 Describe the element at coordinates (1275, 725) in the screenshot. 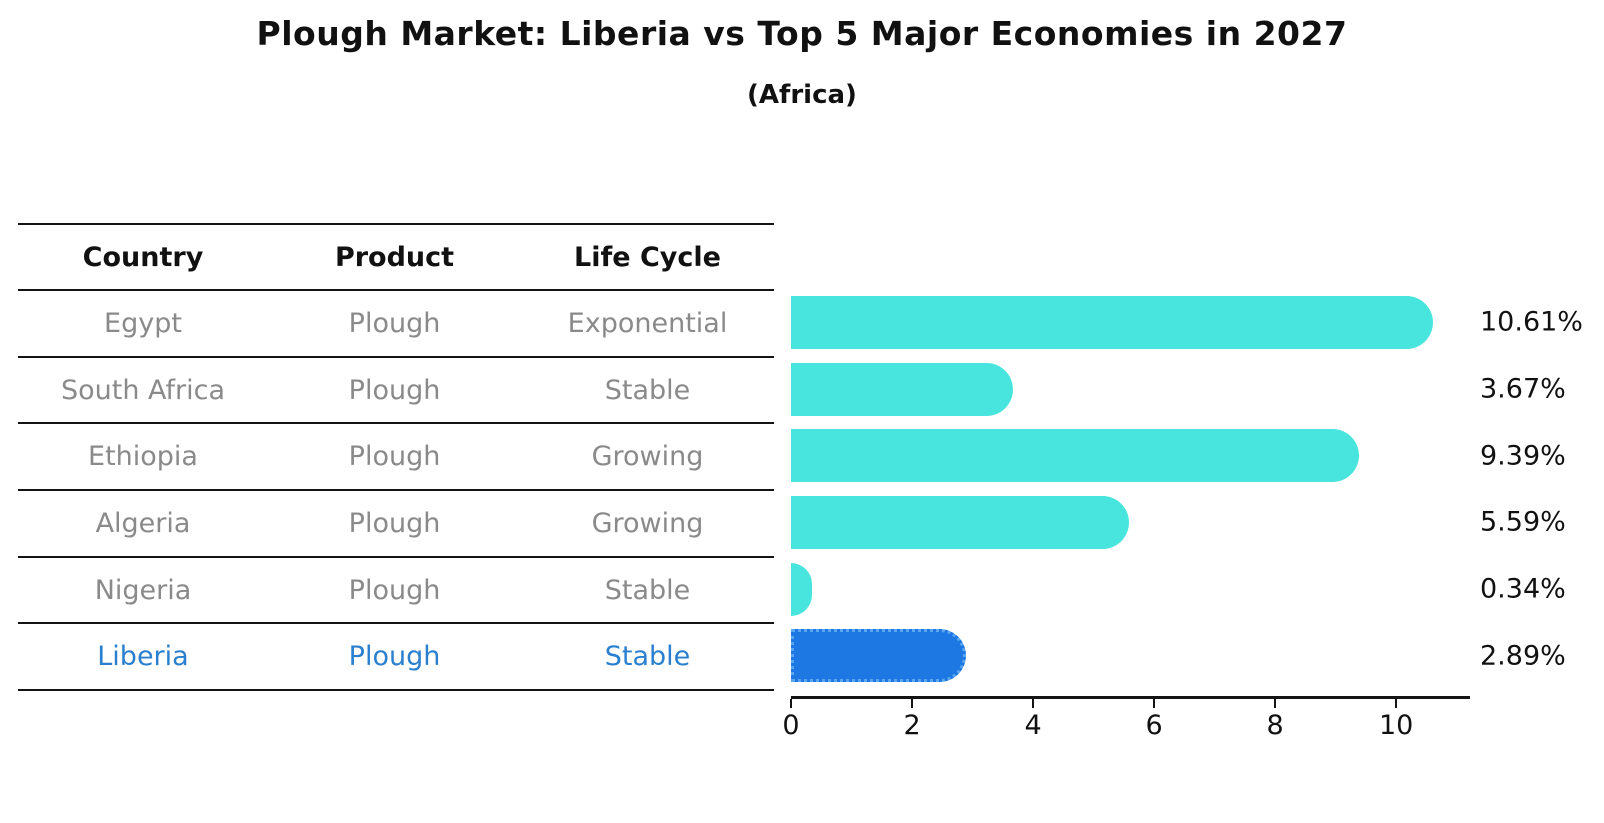

I see `x-tick-label: 8` at that location.